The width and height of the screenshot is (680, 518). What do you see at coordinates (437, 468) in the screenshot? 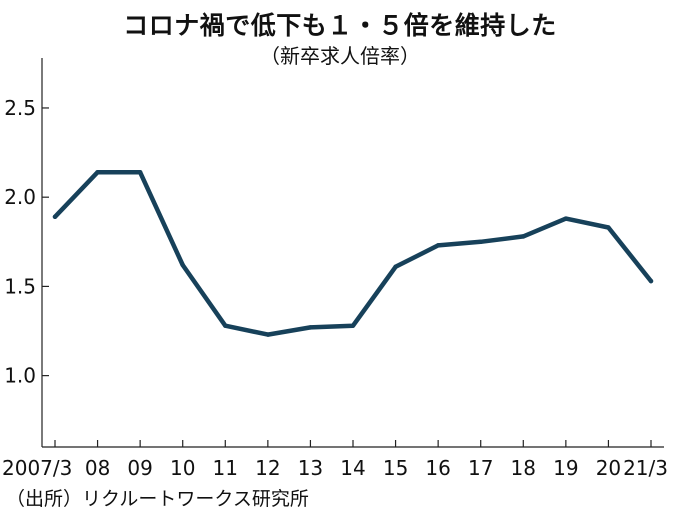
I see `x-tick-label: 16` at bounding box center [437, 468].